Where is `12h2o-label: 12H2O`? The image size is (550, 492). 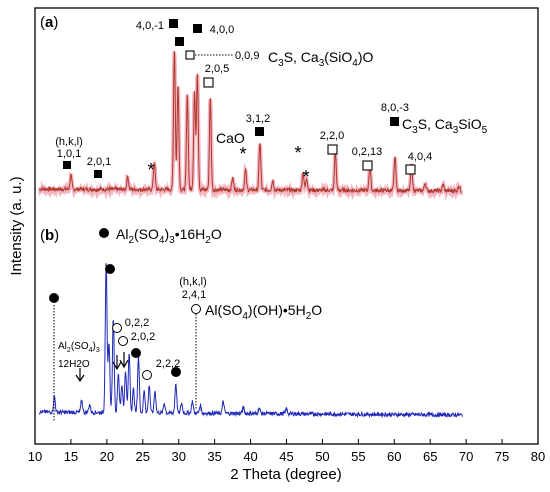
12h2o-label: 12H2O is located at coordinates (74, 364).